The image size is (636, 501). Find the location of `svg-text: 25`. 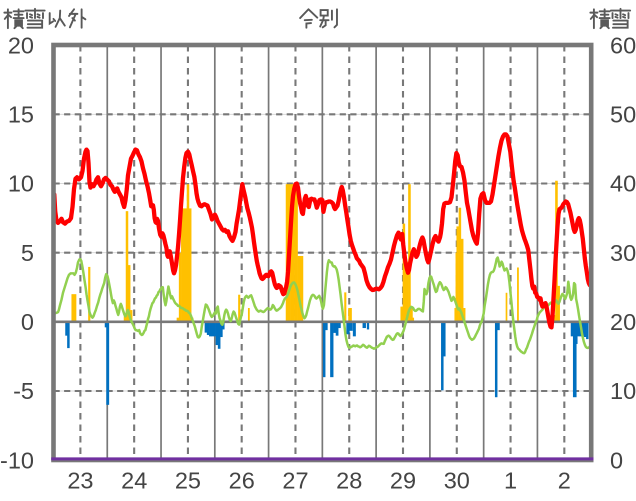

svg-text: 25 is located at coordinates (188, 480).